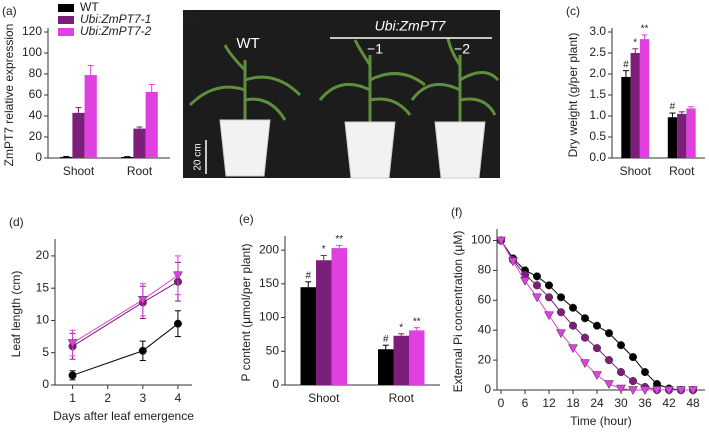 The image size is (709, 434). I want to click on y-tick-label: 120, so click(32, 31).